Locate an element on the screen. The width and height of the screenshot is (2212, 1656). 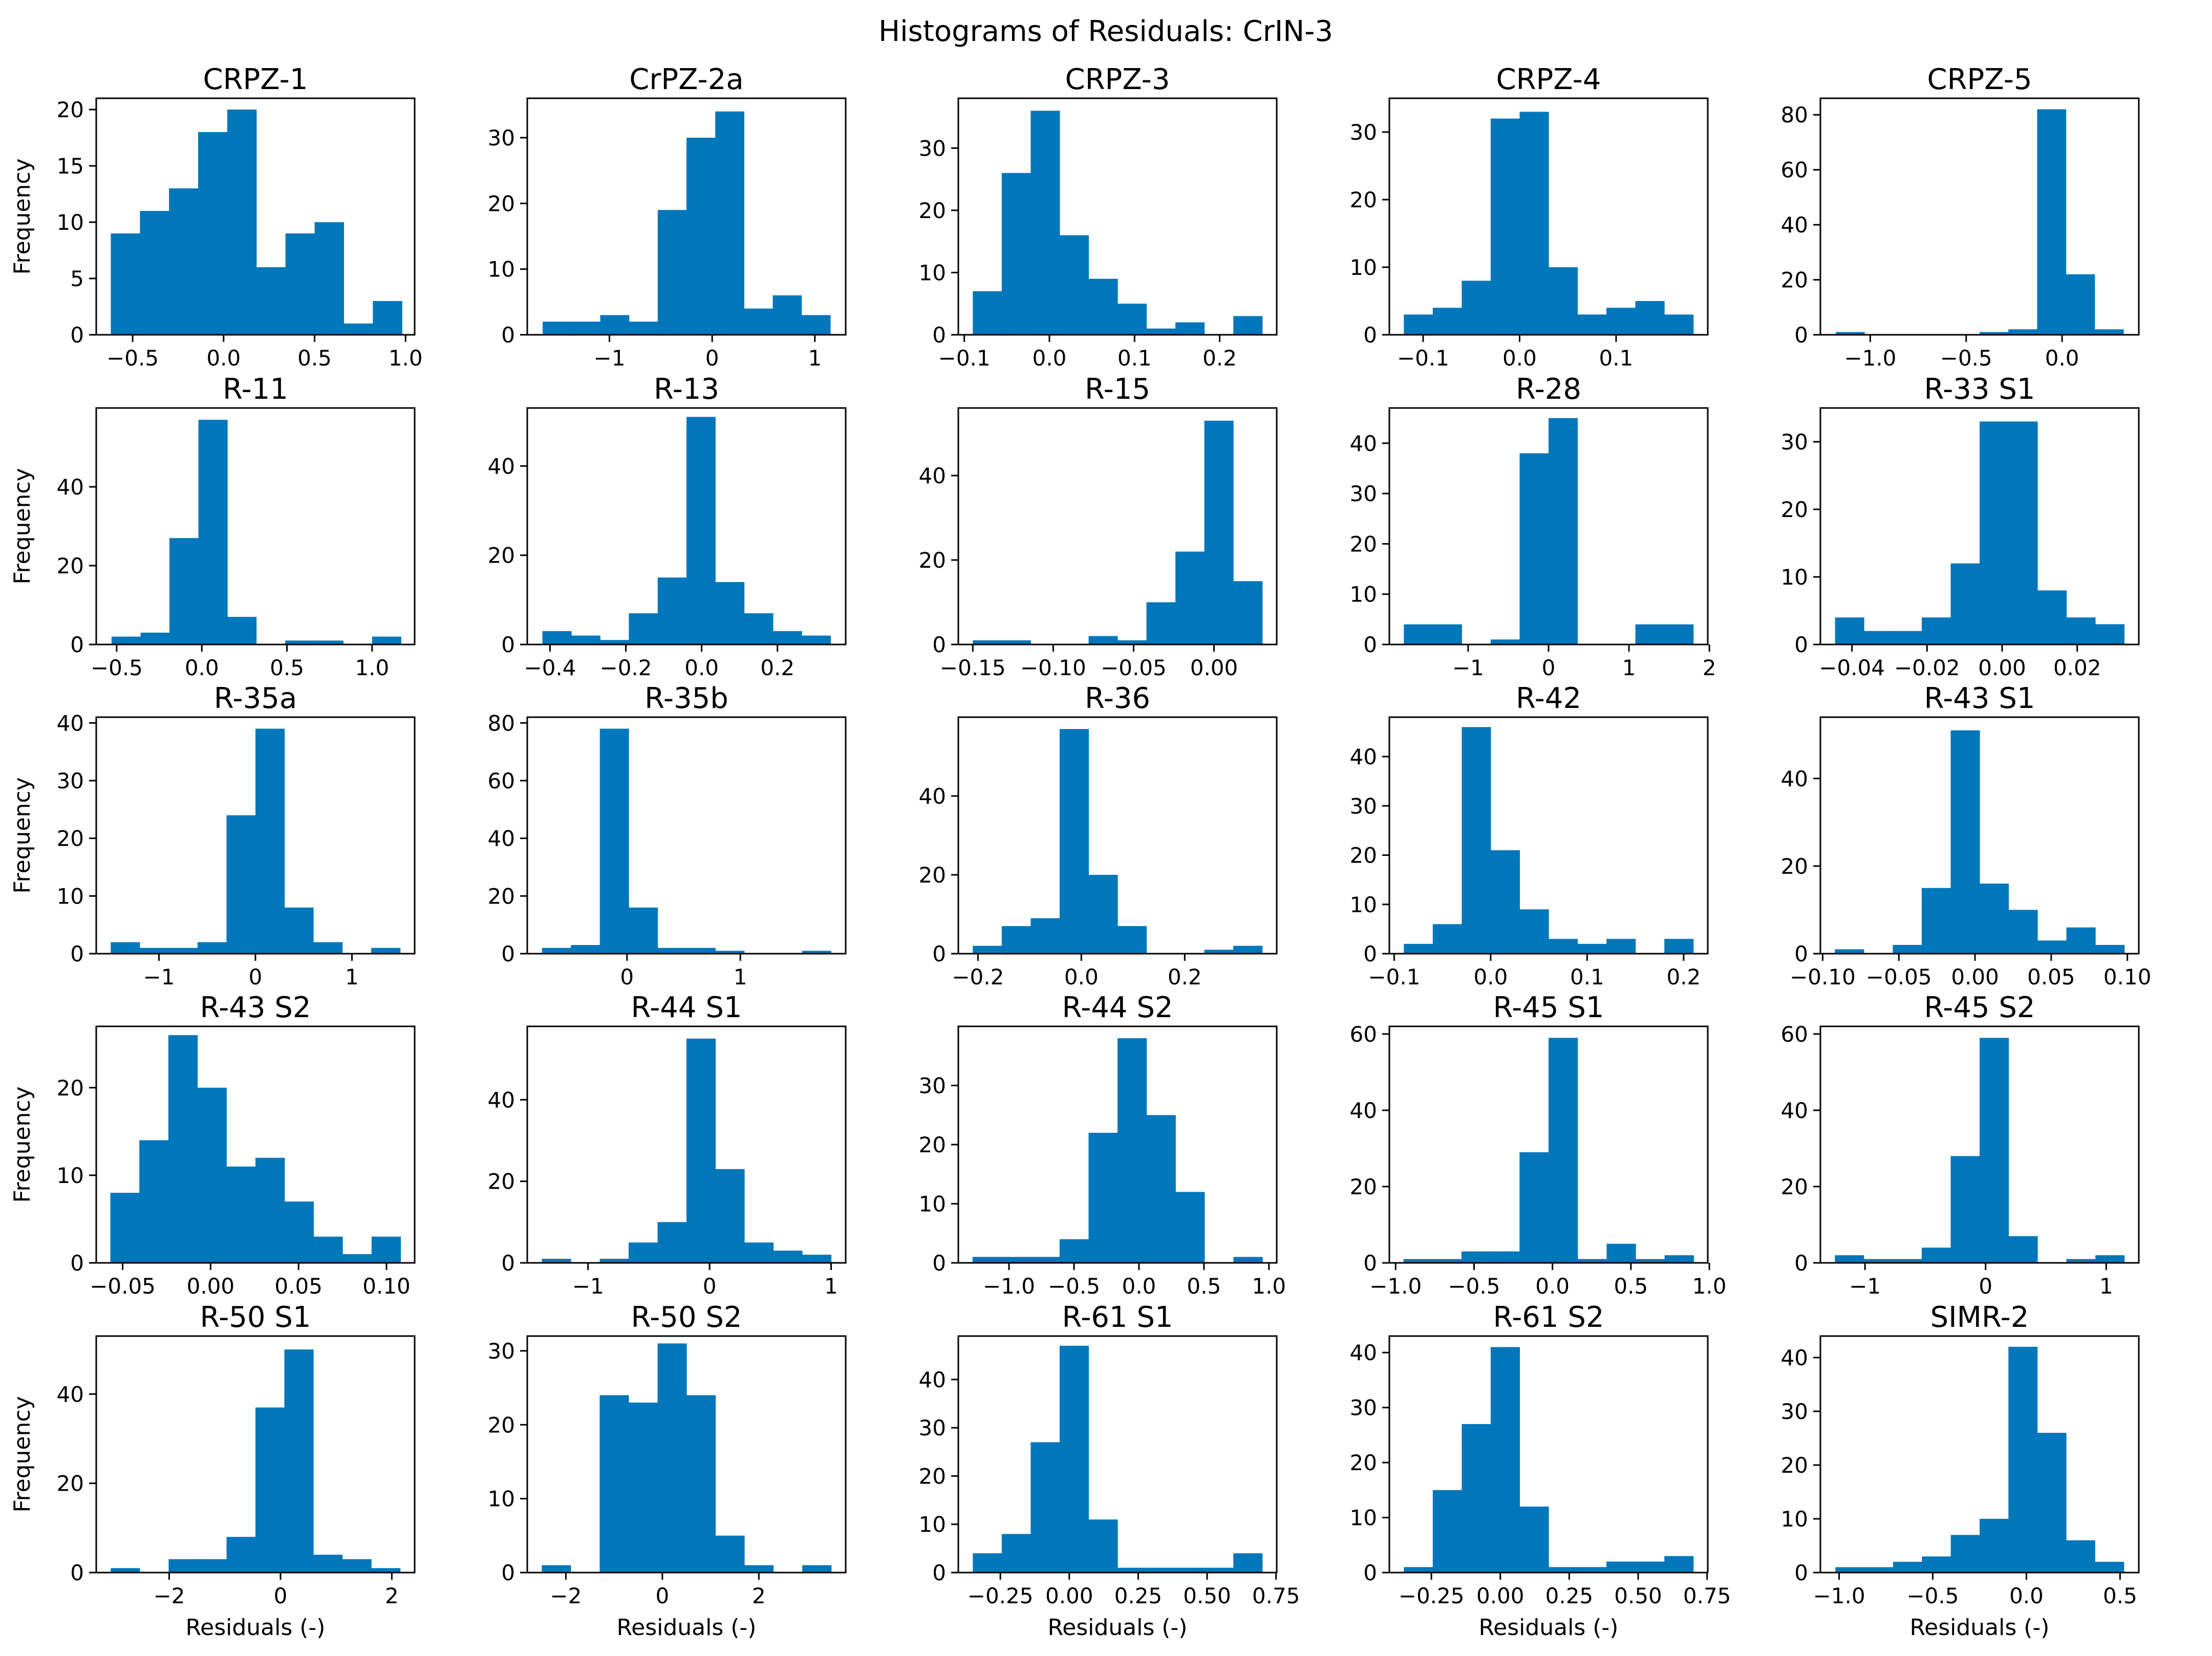
x-axis-label: Residuals (-) is located at coordinates (1549, 1628).